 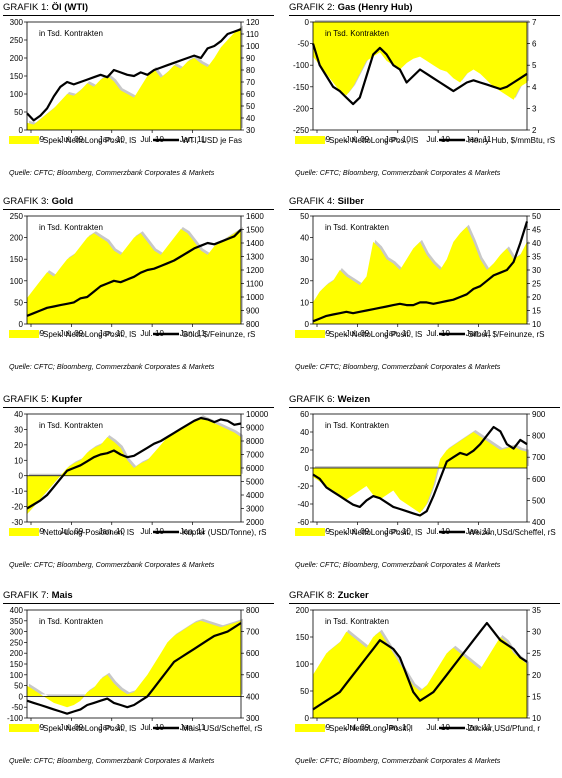 I want to click on right-tick-label: 1400, so click(x=255, y=243).